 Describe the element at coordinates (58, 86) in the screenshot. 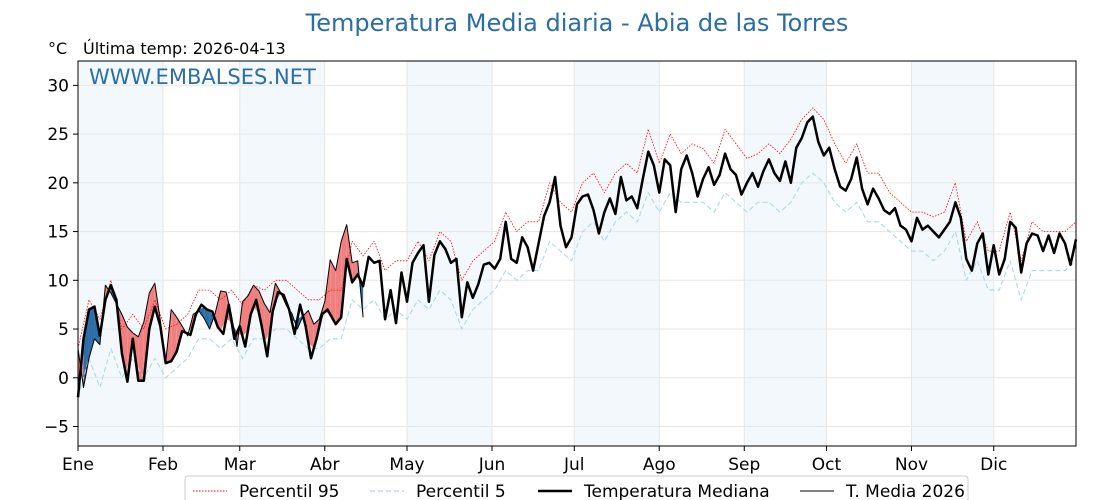

I see `y-tick-label: 30` at that location.